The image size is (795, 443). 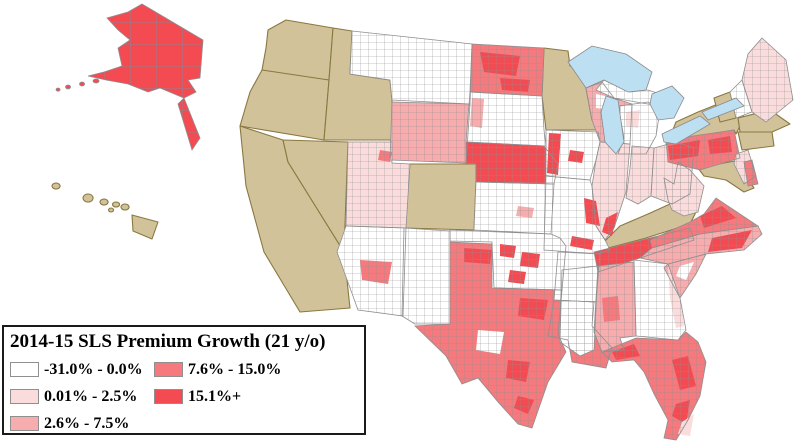 I want to click on legend-item: 15.1%+, so click(x=217, y=396).